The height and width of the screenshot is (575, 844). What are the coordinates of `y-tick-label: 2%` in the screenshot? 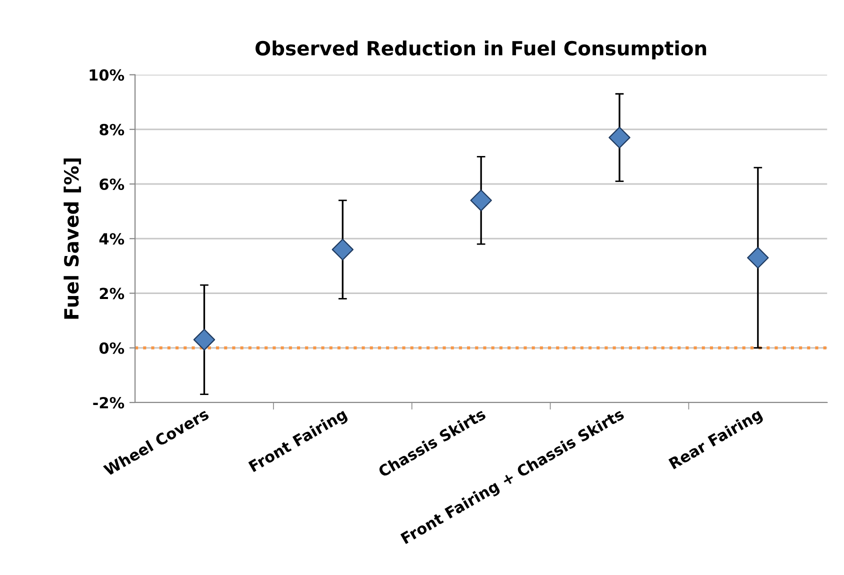 It's located at (112, 294).